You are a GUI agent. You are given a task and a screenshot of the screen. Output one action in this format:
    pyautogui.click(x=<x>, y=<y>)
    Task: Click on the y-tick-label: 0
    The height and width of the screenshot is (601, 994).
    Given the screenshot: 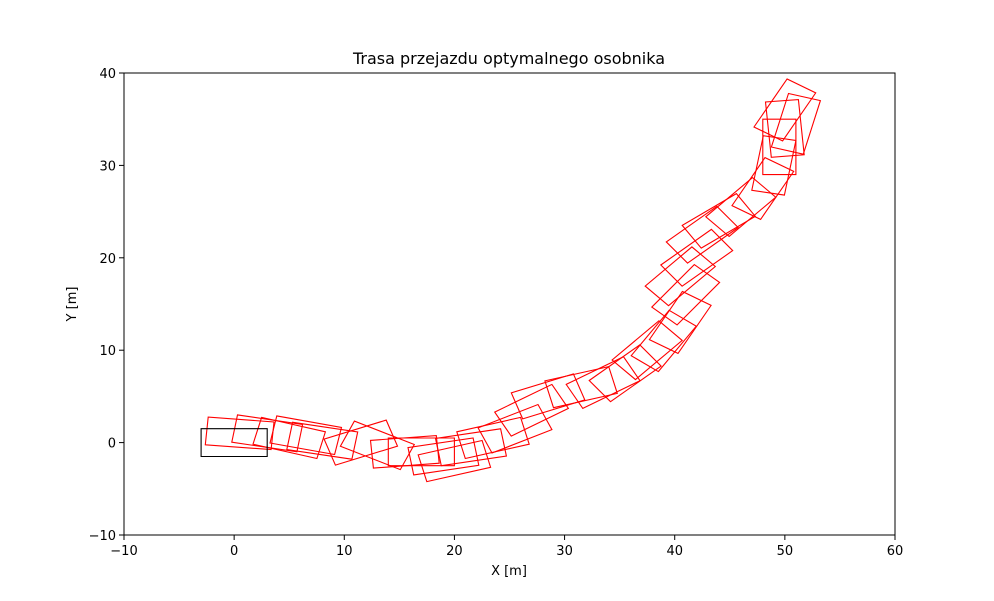 What is the action you would take?
    pyautogui.click(x=112, y=444)
    